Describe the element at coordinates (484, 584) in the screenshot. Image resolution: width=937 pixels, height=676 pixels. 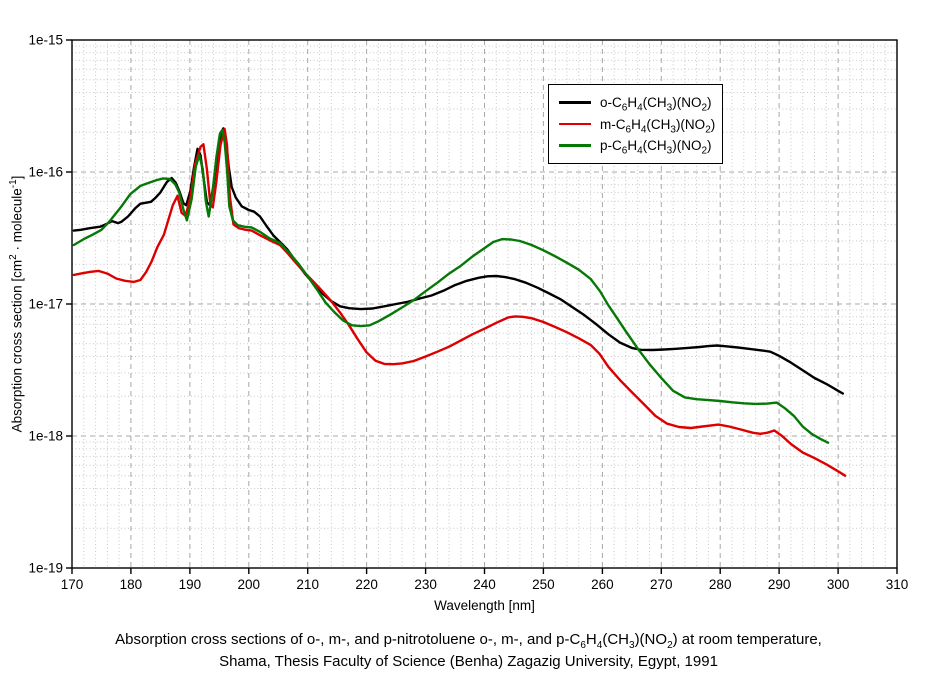
I see `x-tick-label: 240` at that location.